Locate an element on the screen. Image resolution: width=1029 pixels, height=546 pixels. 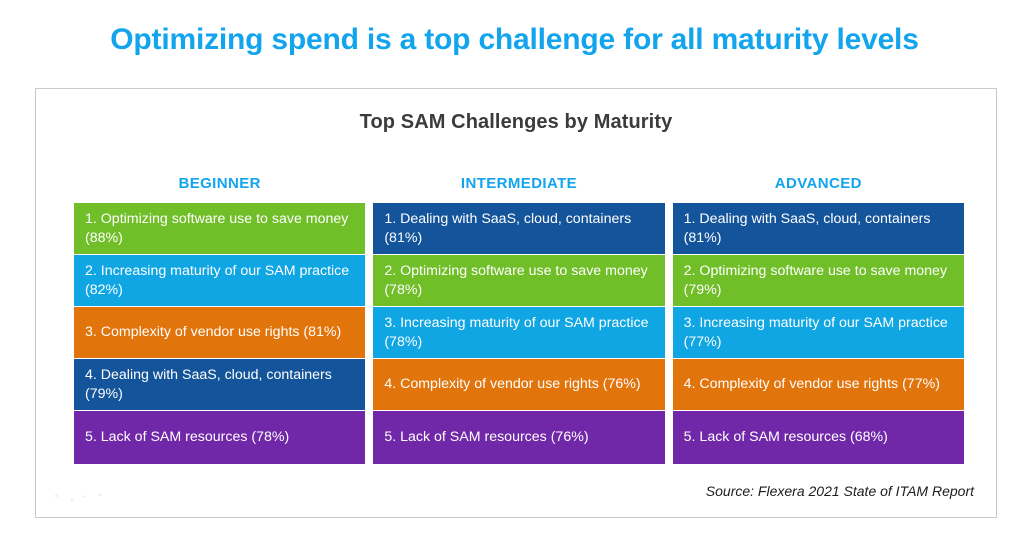
watermark-artifact is located at coordinates (83, 495).